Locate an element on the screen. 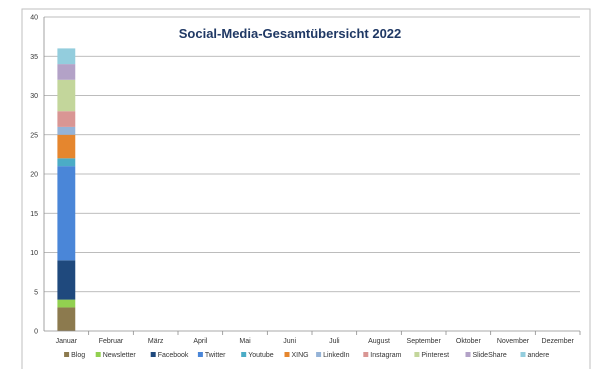 The width and height of the screenshot is (594, 369). bar-segment-facebook is located at coordinates (66, 280).